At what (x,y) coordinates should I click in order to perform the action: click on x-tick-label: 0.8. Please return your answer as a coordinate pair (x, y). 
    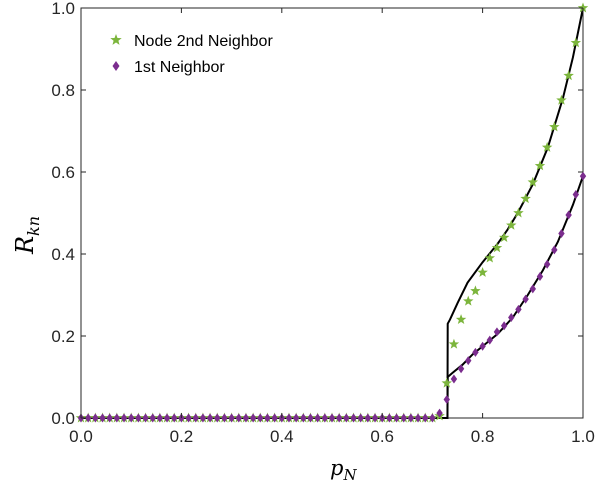
    Looking at the image, I should click on (483, 436).